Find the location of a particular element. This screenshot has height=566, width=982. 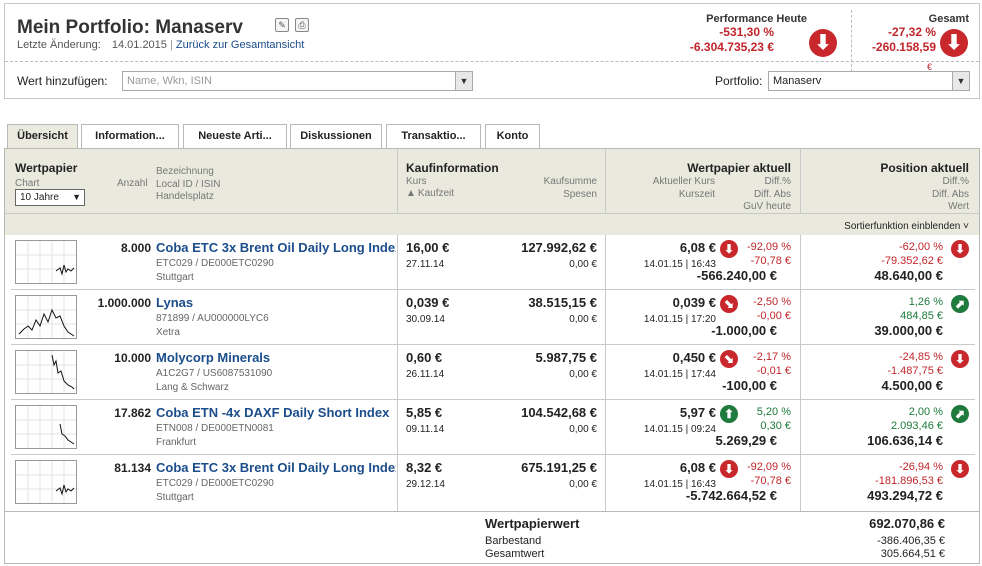

row-security-name: Coba ETN -4x DAXF Daily Short Index is located at coordinates (273, 412).